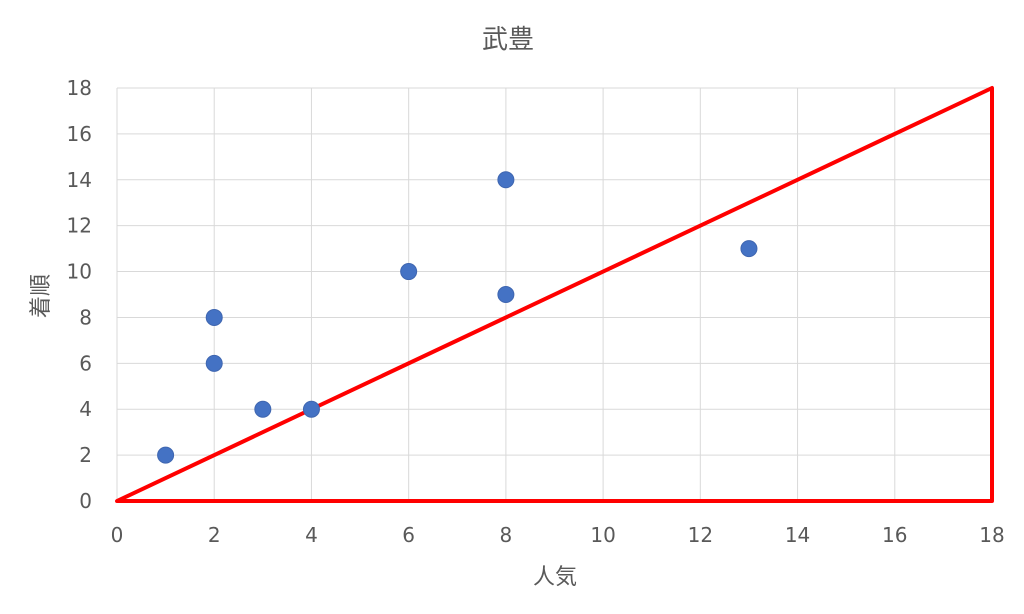 The image size is (1024, 614). I want to click on x-tick-label: 16, so click(894, 535).